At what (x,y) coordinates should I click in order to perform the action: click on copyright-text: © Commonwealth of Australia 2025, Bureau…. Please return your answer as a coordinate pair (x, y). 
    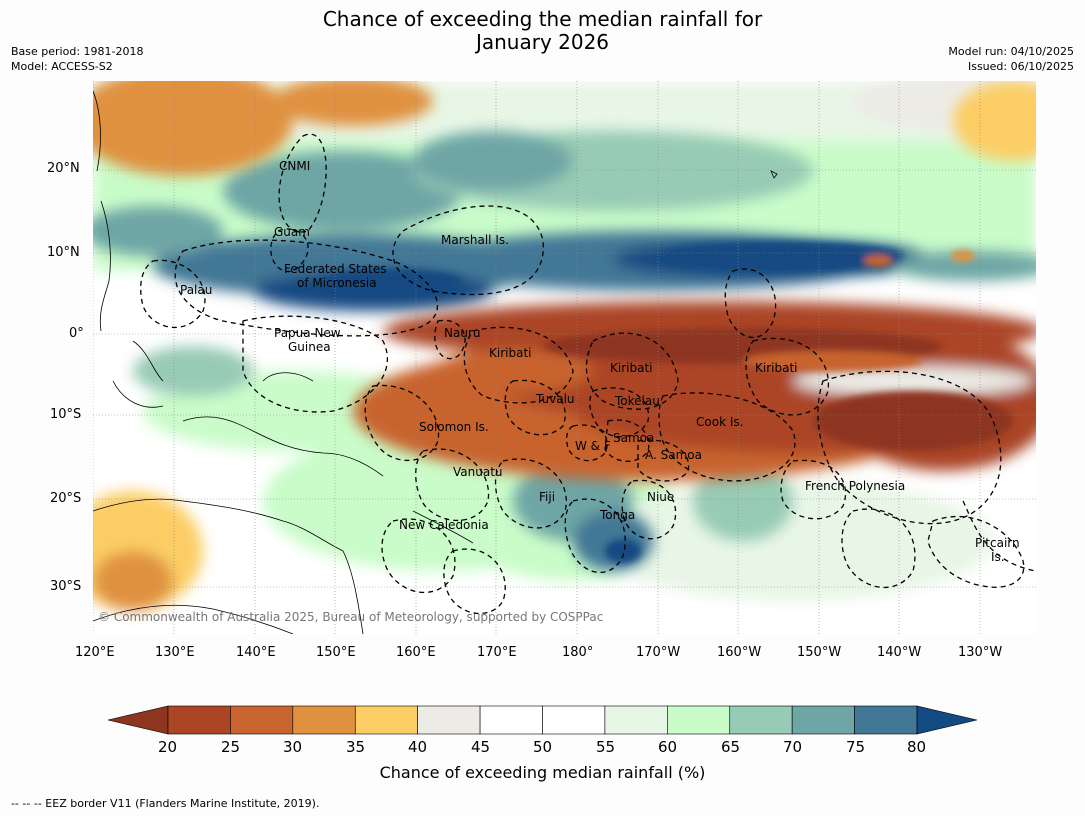
    Looking at the image, I should click on (350, 617).